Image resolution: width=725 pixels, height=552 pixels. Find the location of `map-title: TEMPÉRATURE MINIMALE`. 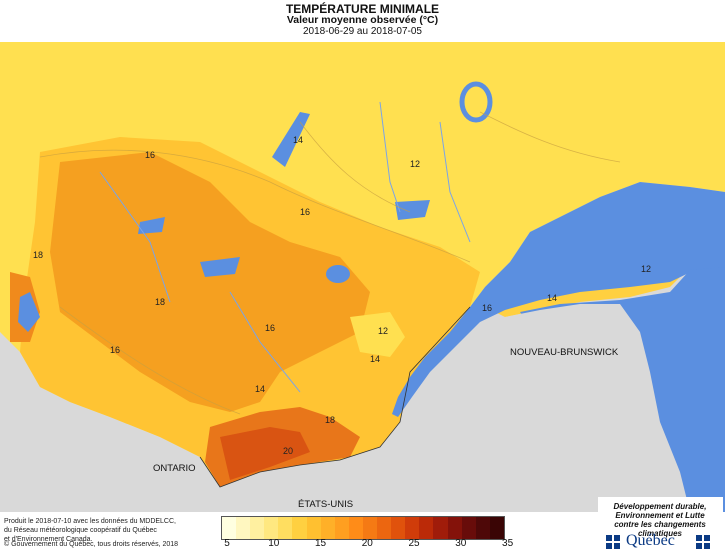

map-title: TEMPÉRATURE MINIMALE is located at coordinates (362, 9).